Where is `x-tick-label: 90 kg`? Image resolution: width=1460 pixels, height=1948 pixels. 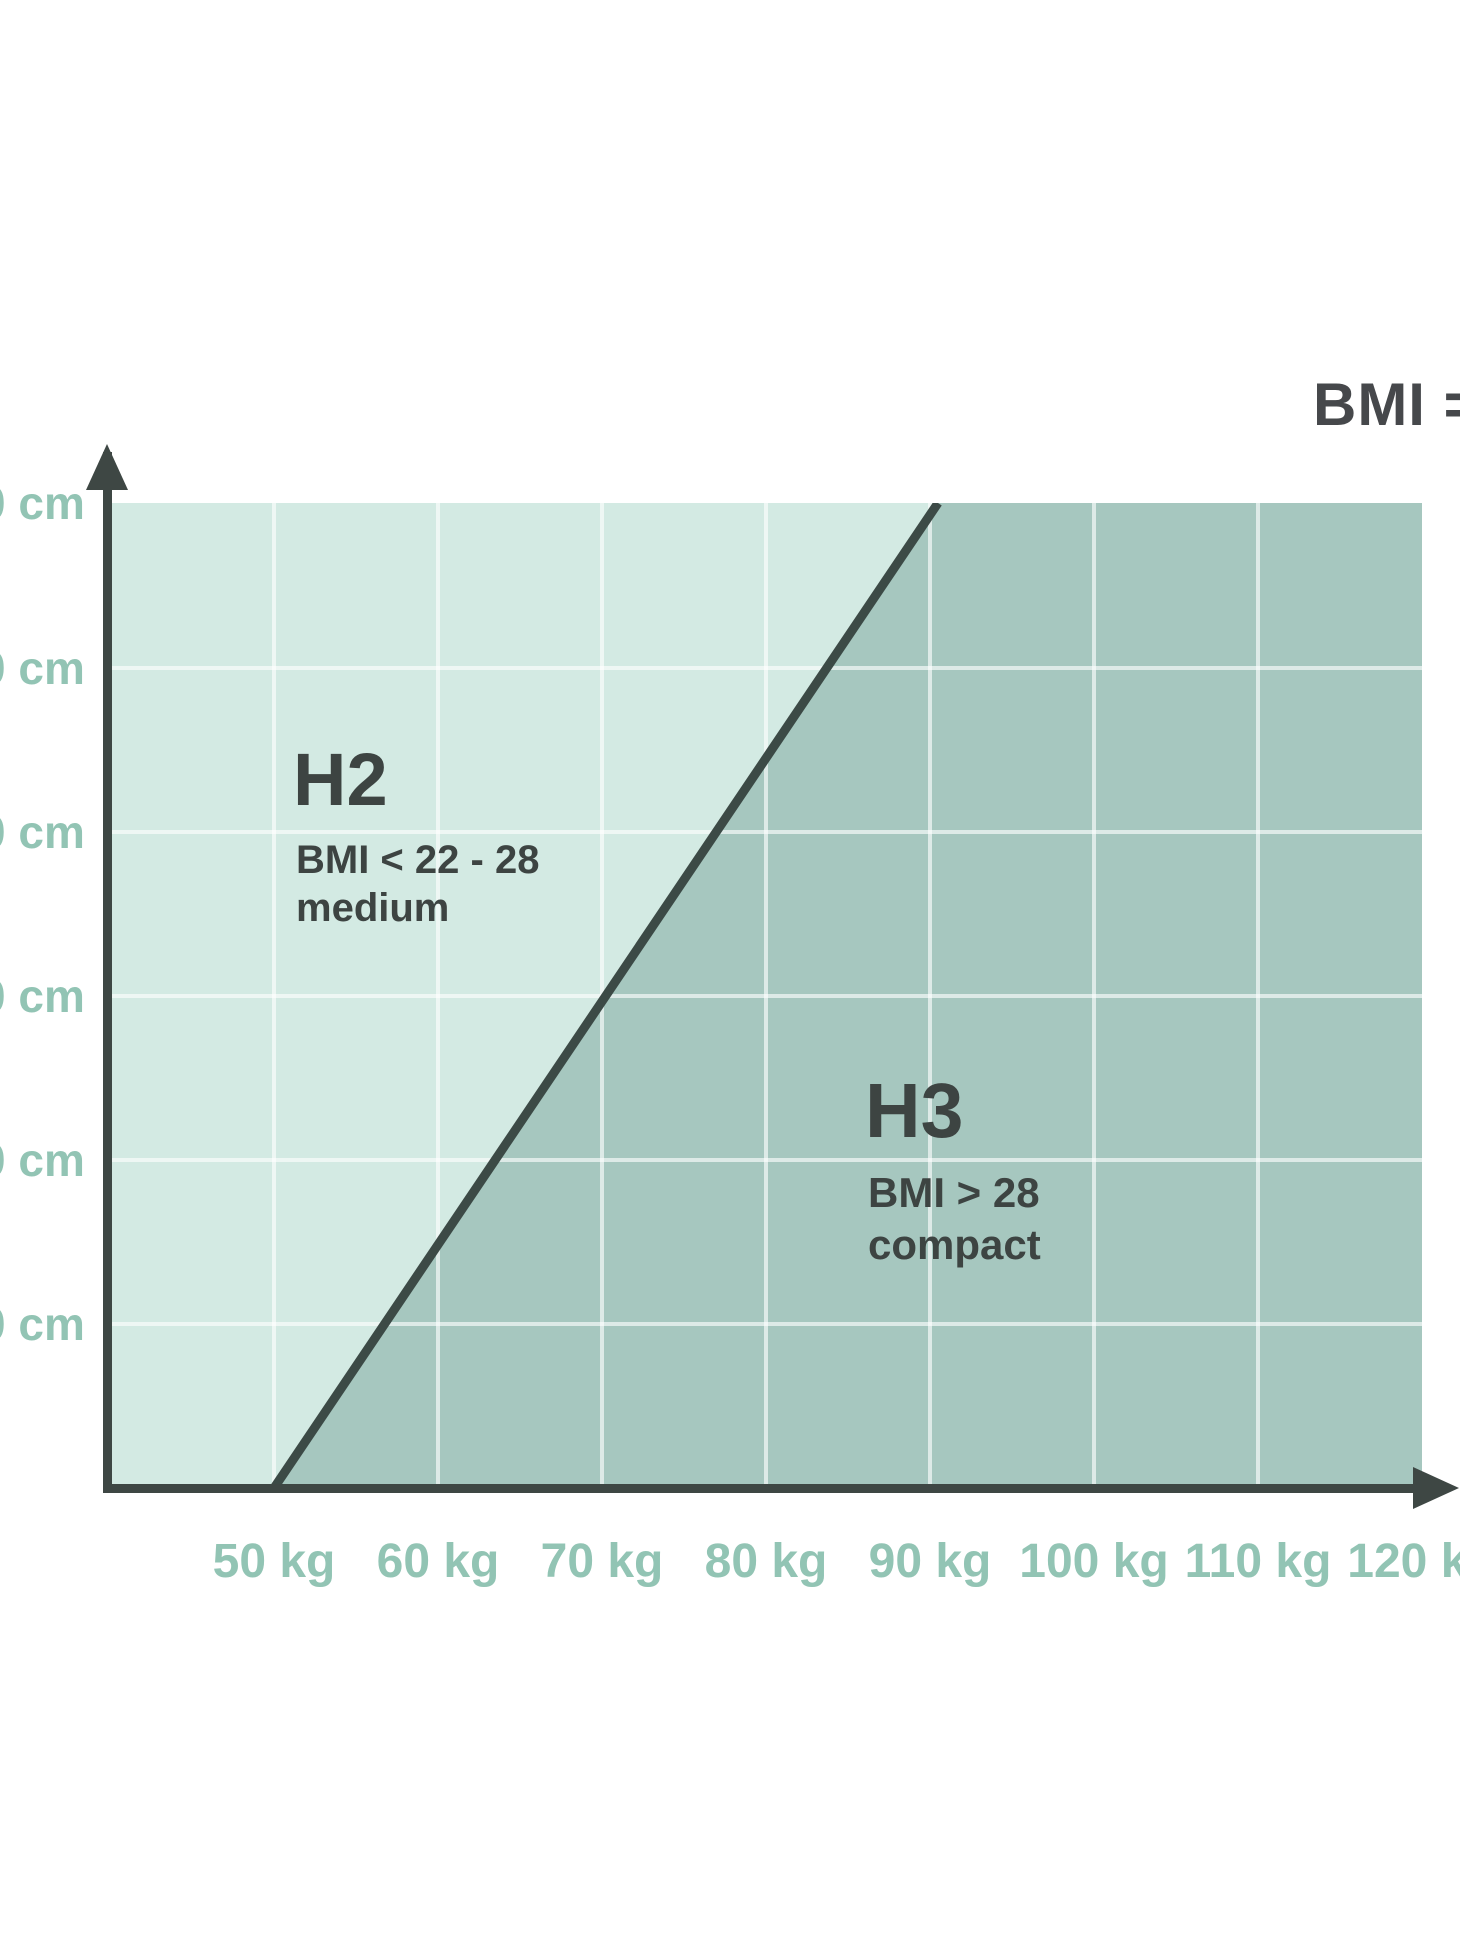 x-tick-label: 90 kg is located at coordinates (930, 1561).